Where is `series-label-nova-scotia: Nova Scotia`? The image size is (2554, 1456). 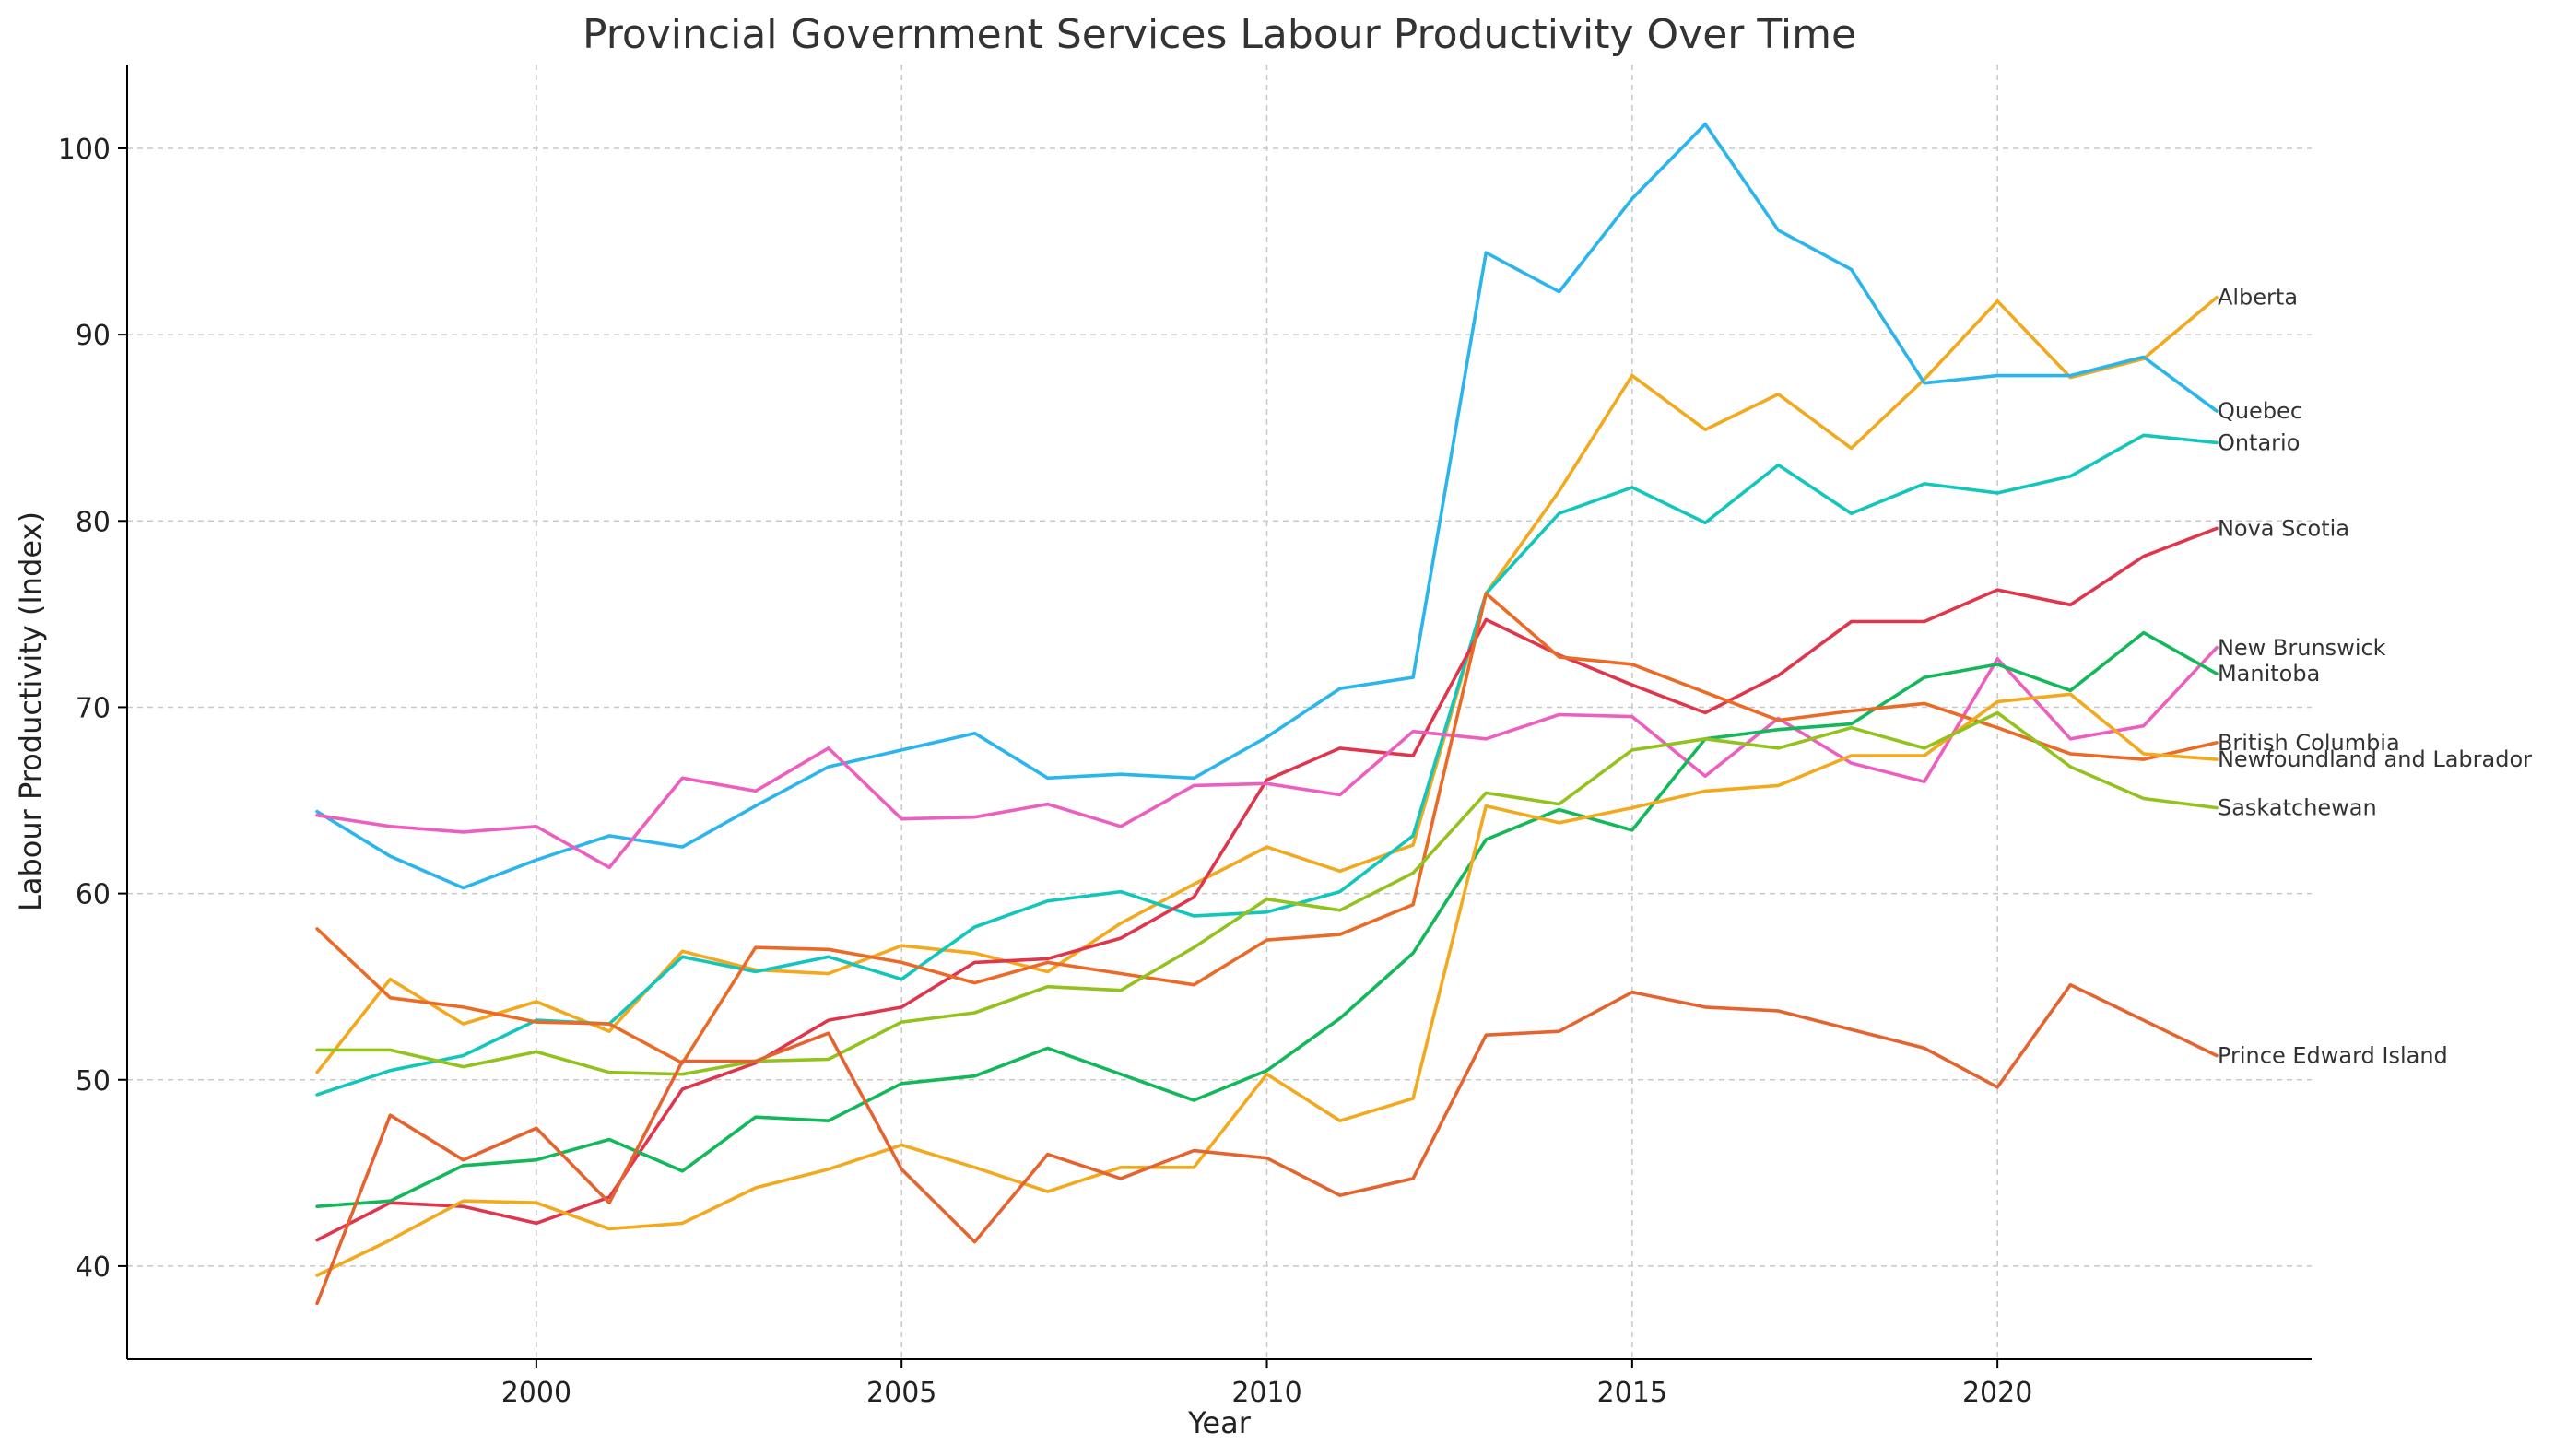
series-label-nova-scotia: Nova Scotia is located at coordinates (2283, 528).